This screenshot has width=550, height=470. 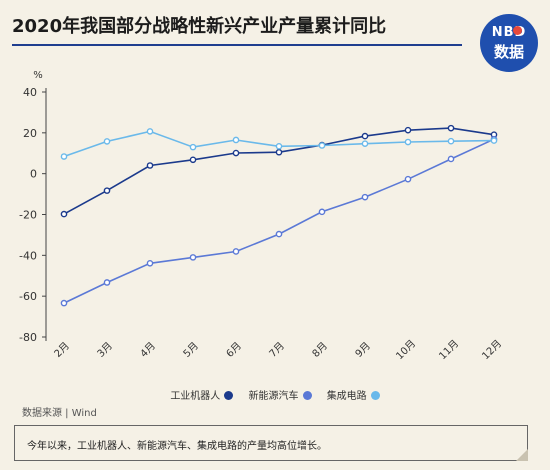 What do you see at coordinates (449, 350) in the screenshot?
I see `x-tick-label: 11月` at bounding box center [449, 350].